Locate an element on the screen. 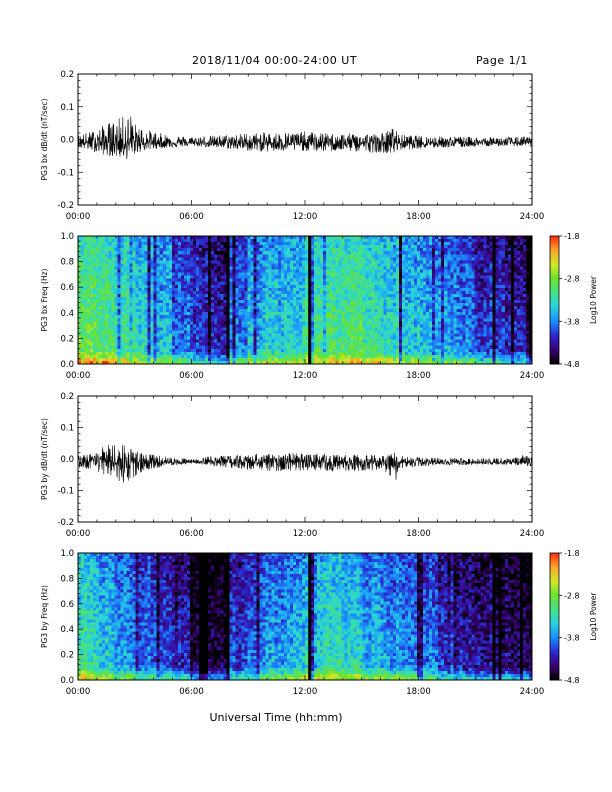 Image resolution: width=612 pixels, height=792 pixels. bx-waveform-ytick-label: -0.2 is located at coordinates (65, 206).